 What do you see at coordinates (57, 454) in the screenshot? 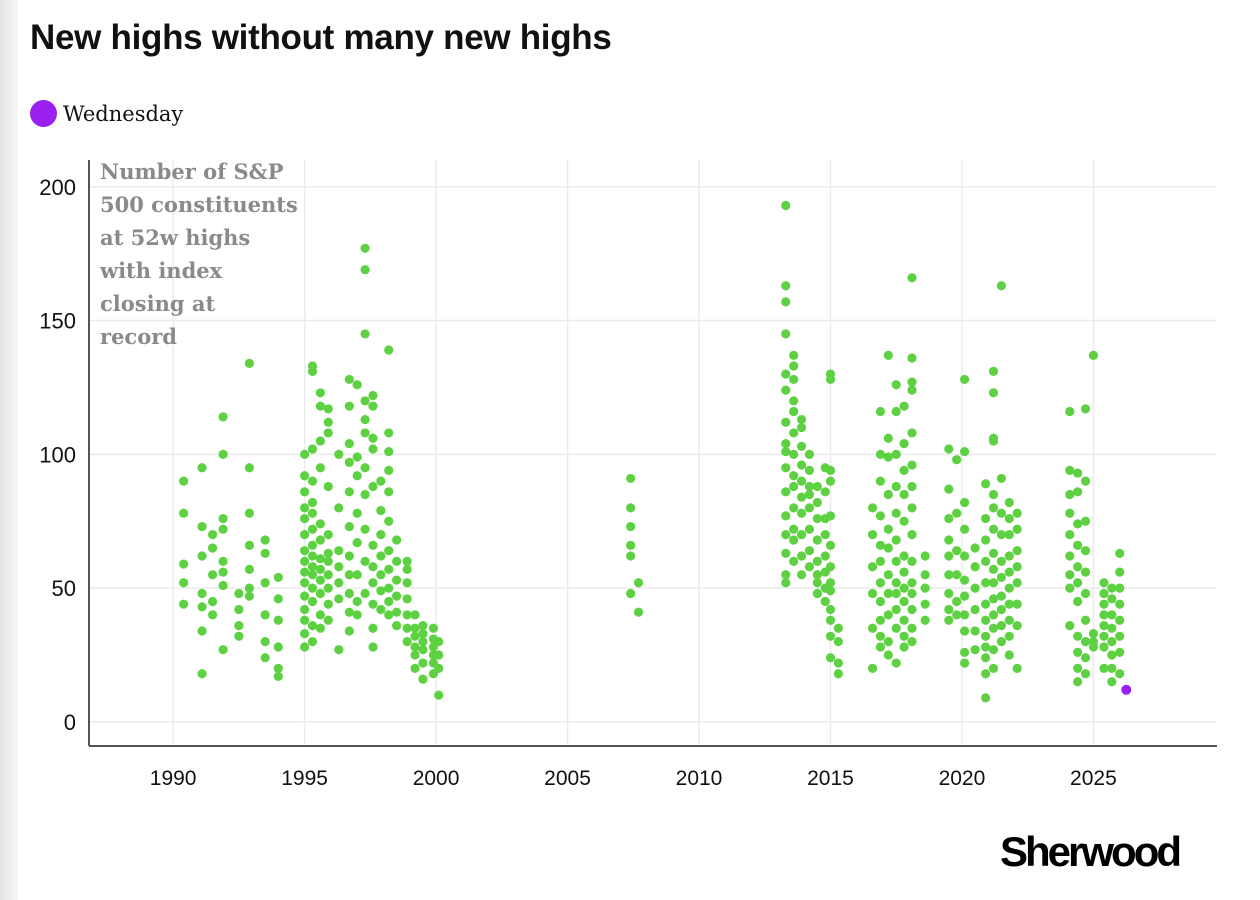
I see `y-tick-label: 100` at bounding box center [57, 454].